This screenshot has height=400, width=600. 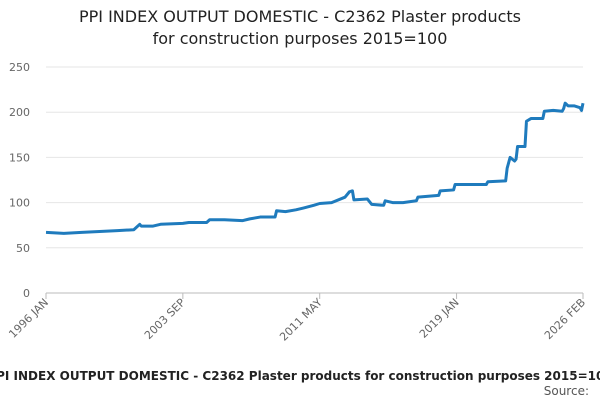 What do you see at coordinates (301, 320) in the screenshot?
I see `x-tick-label: 2011 MAY` at bounding box center [301, 320].